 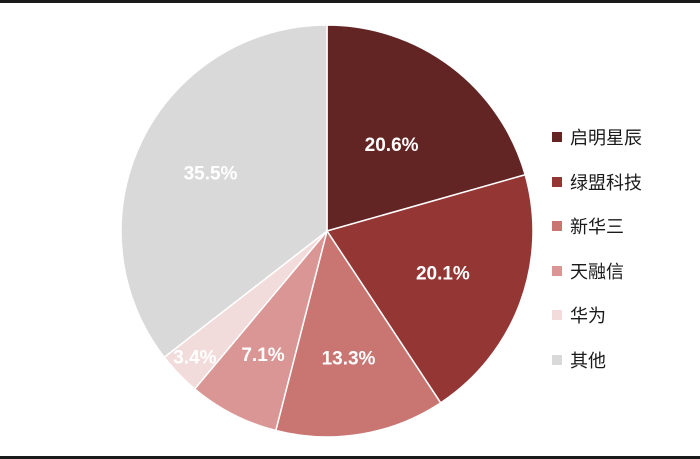 I want to click on legend-item-3: 新华三, so click(x=597, y=226).